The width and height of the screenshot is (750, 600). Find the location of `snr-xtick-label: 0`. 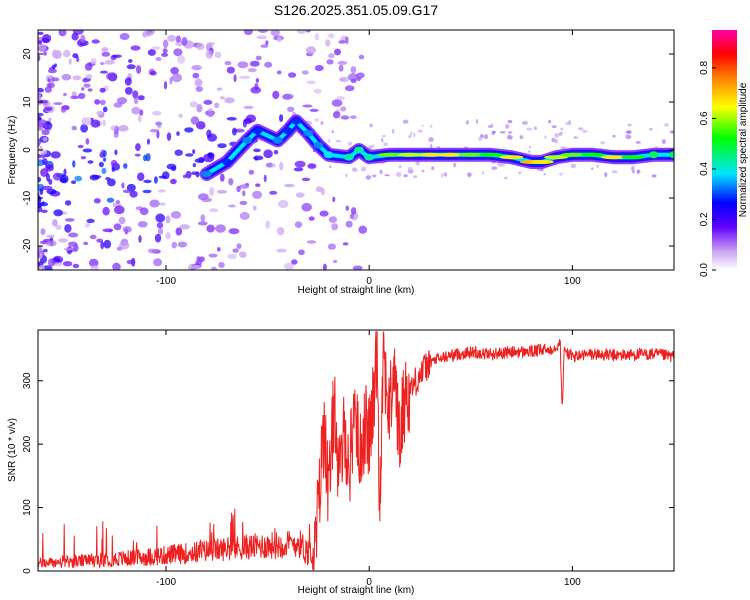

snr-xtick-label: 0 is located at coordinates (369, 582).